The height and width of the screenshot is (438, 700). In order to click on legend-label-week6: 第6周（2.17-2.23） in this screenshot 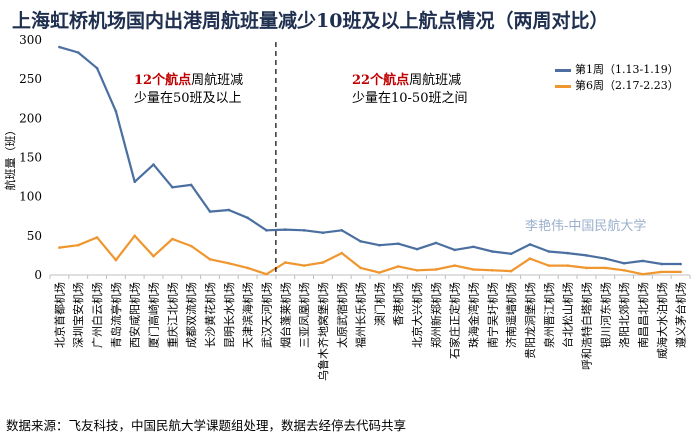, I will do `click(627, 85)`.